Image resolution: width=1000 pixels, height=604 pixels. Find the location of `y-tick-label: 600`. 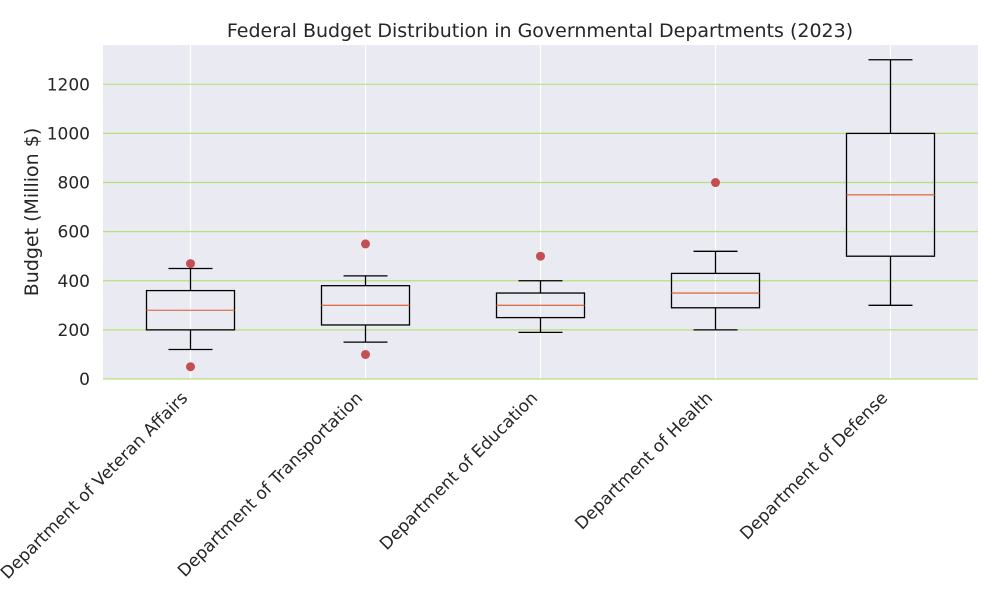

y-tick-label: 600 is located at coordinates (74, 233).